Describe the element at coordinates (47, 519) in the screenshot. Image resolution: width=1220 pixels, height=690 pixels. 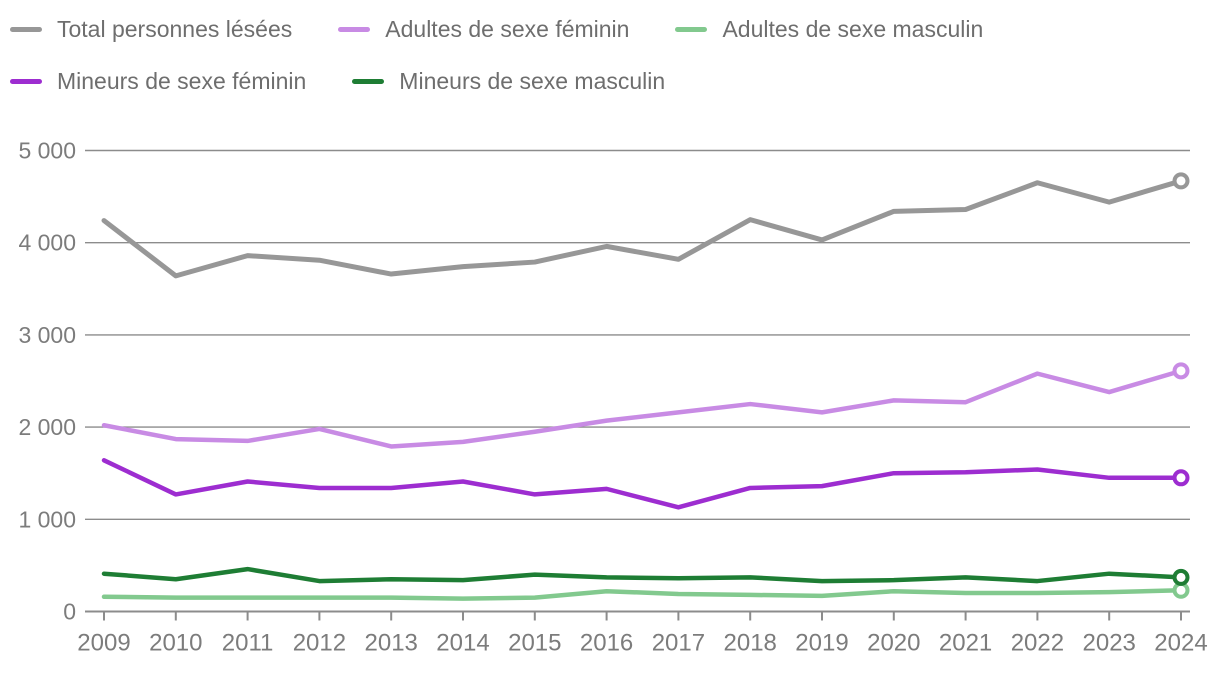
I see `y-tick-label: 1 000` at that location.